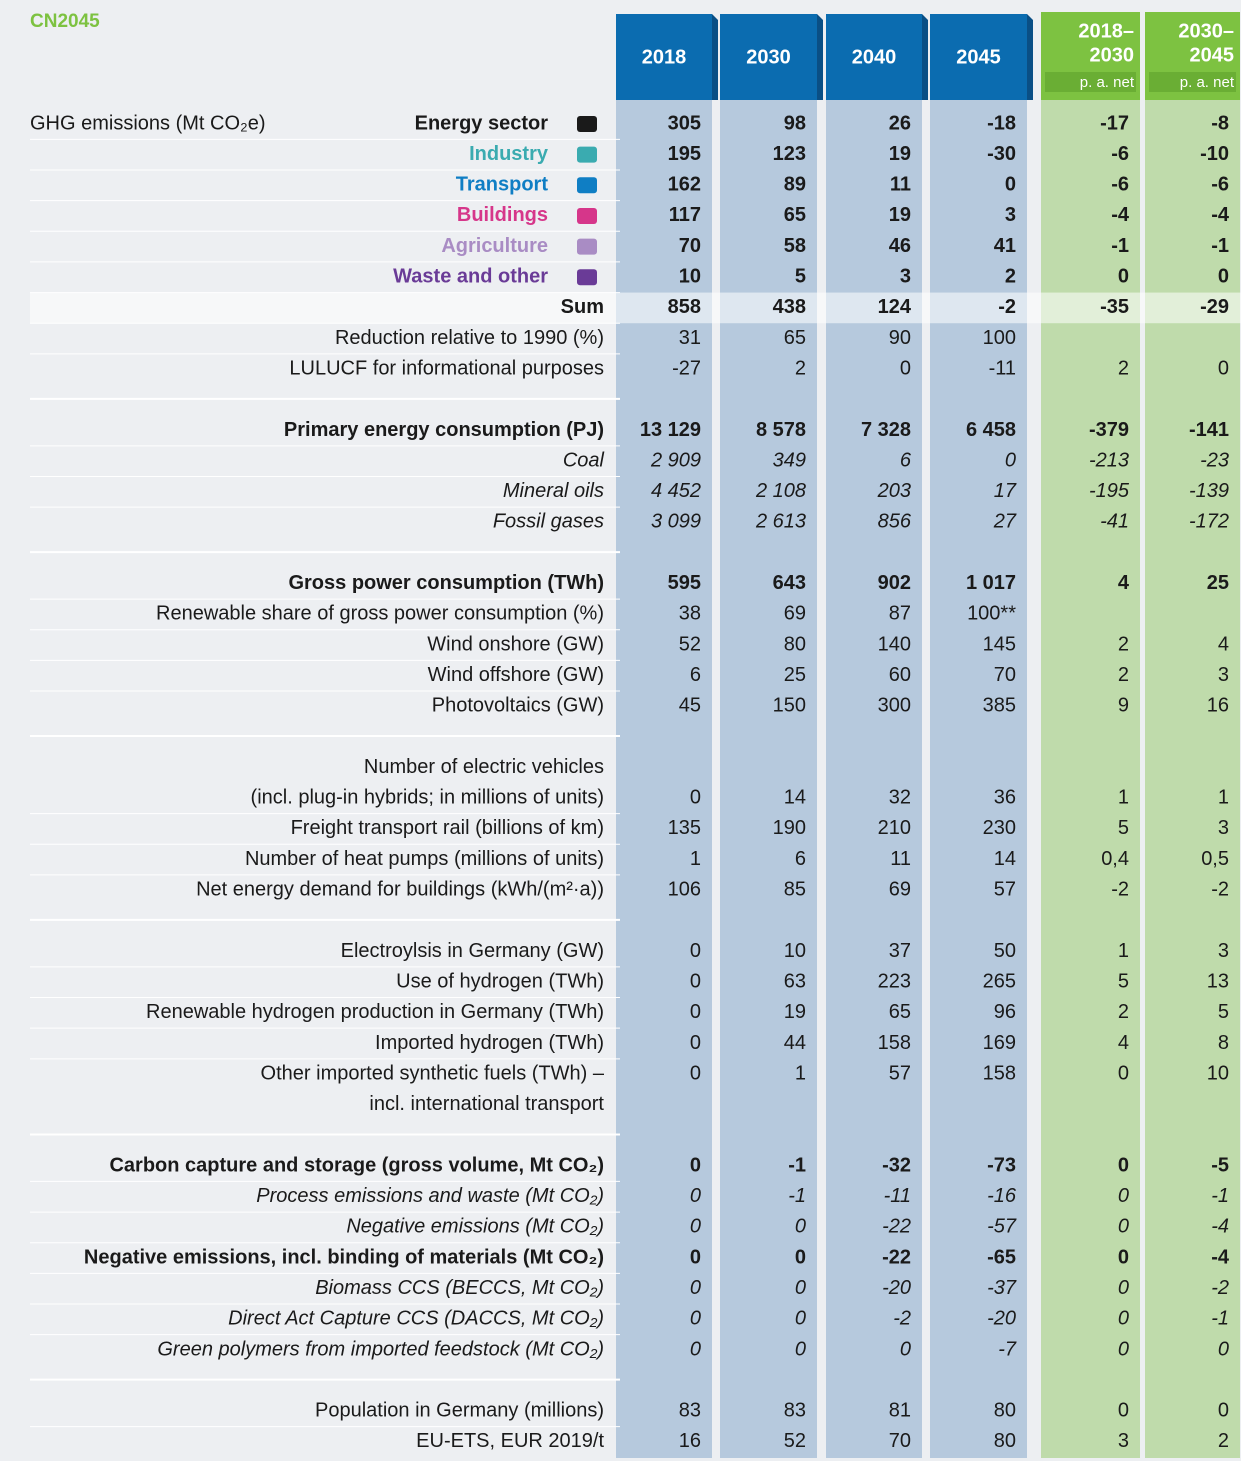 The height and width of the screenshot is (1461, 1241). What do you see at coordinates (991, 430) in the screenshot?
I see `cell-value: 6 458` at bounding box center [991, 430].